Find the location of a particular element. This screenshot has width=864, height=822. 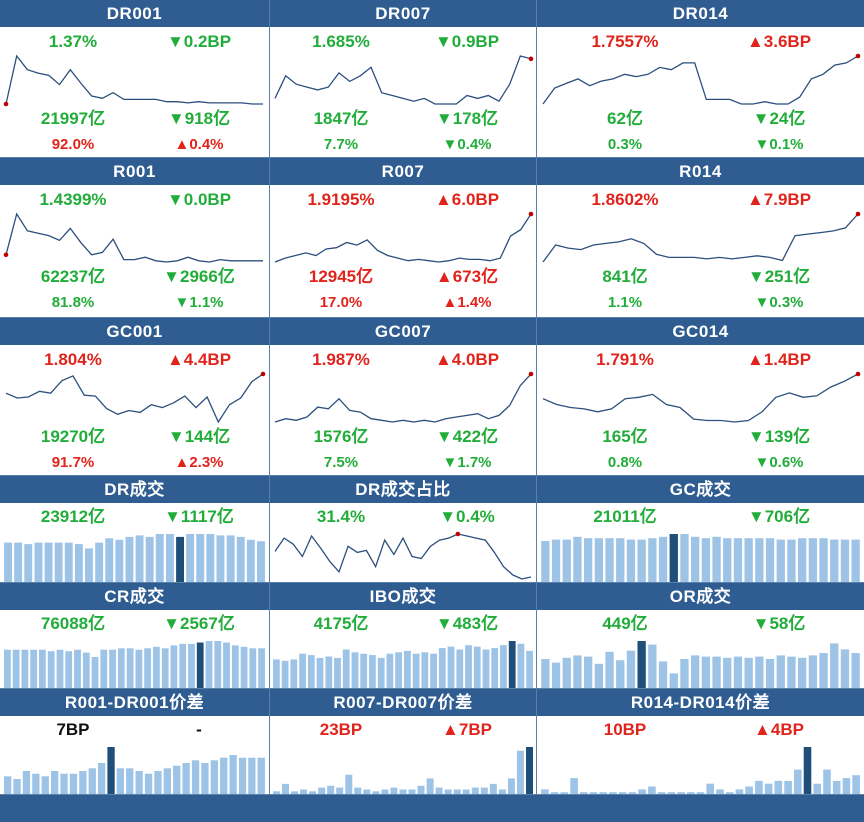

panel-r014-dr014: R014-DR014价差 10BP ▲4BP is located at coordinates (700, 742).